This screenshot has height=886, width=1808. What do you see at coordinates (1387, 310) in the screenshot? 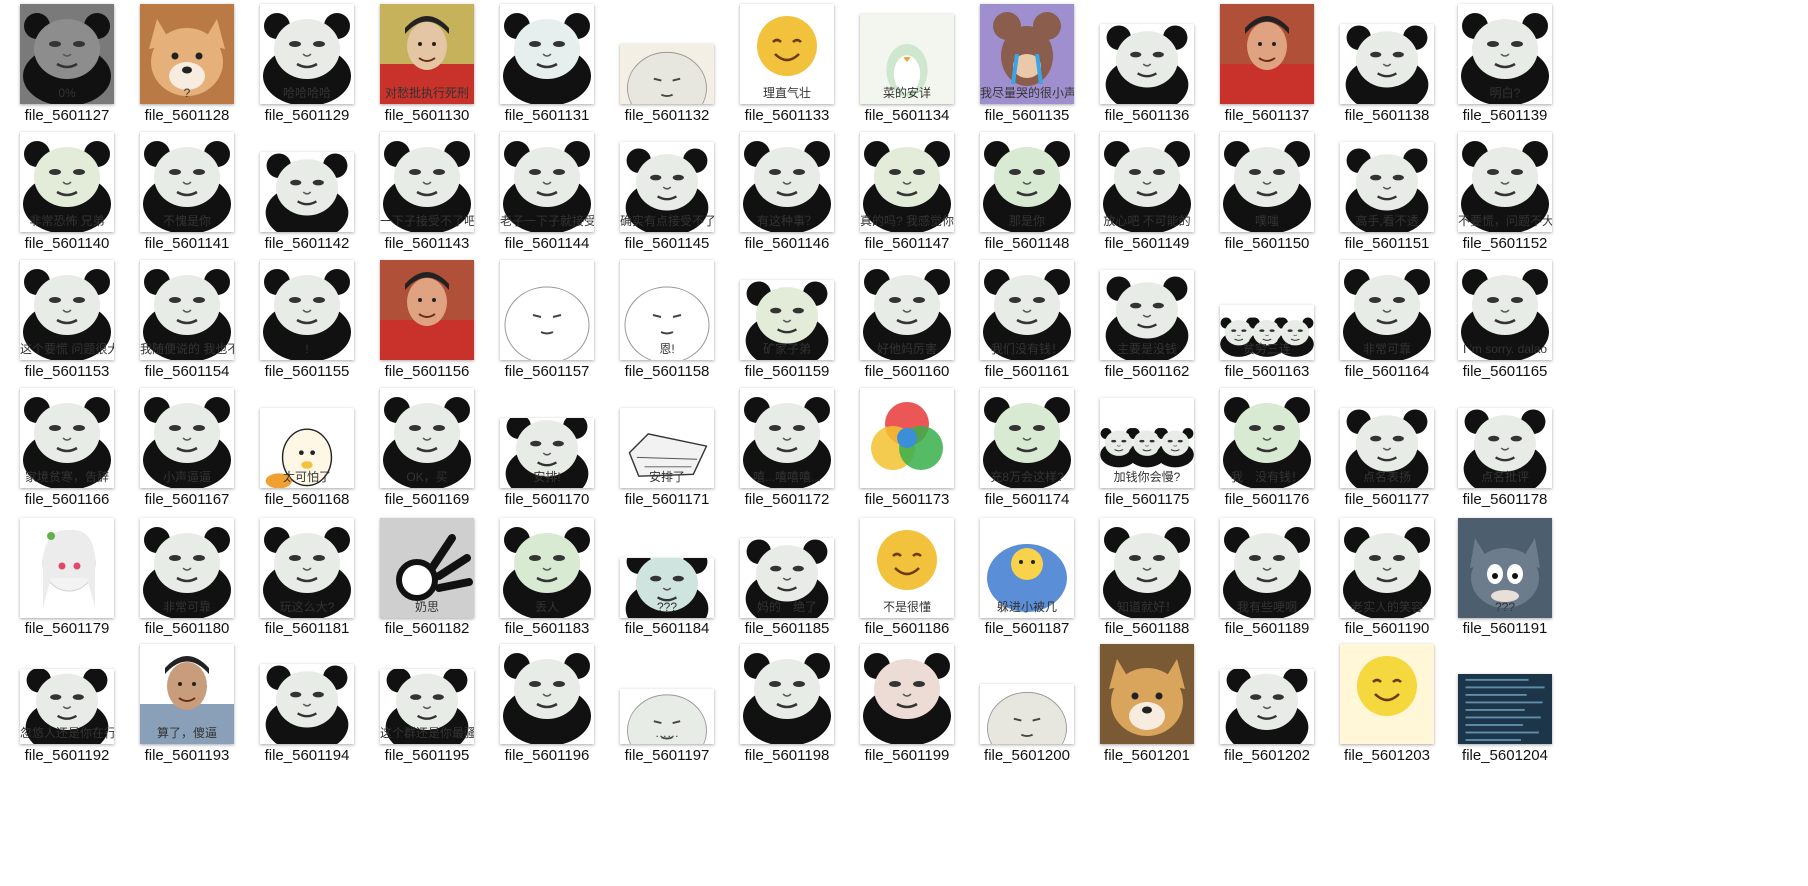
I see `file-thumbnail: 非常可靠` at bounding box center [1387, 310].